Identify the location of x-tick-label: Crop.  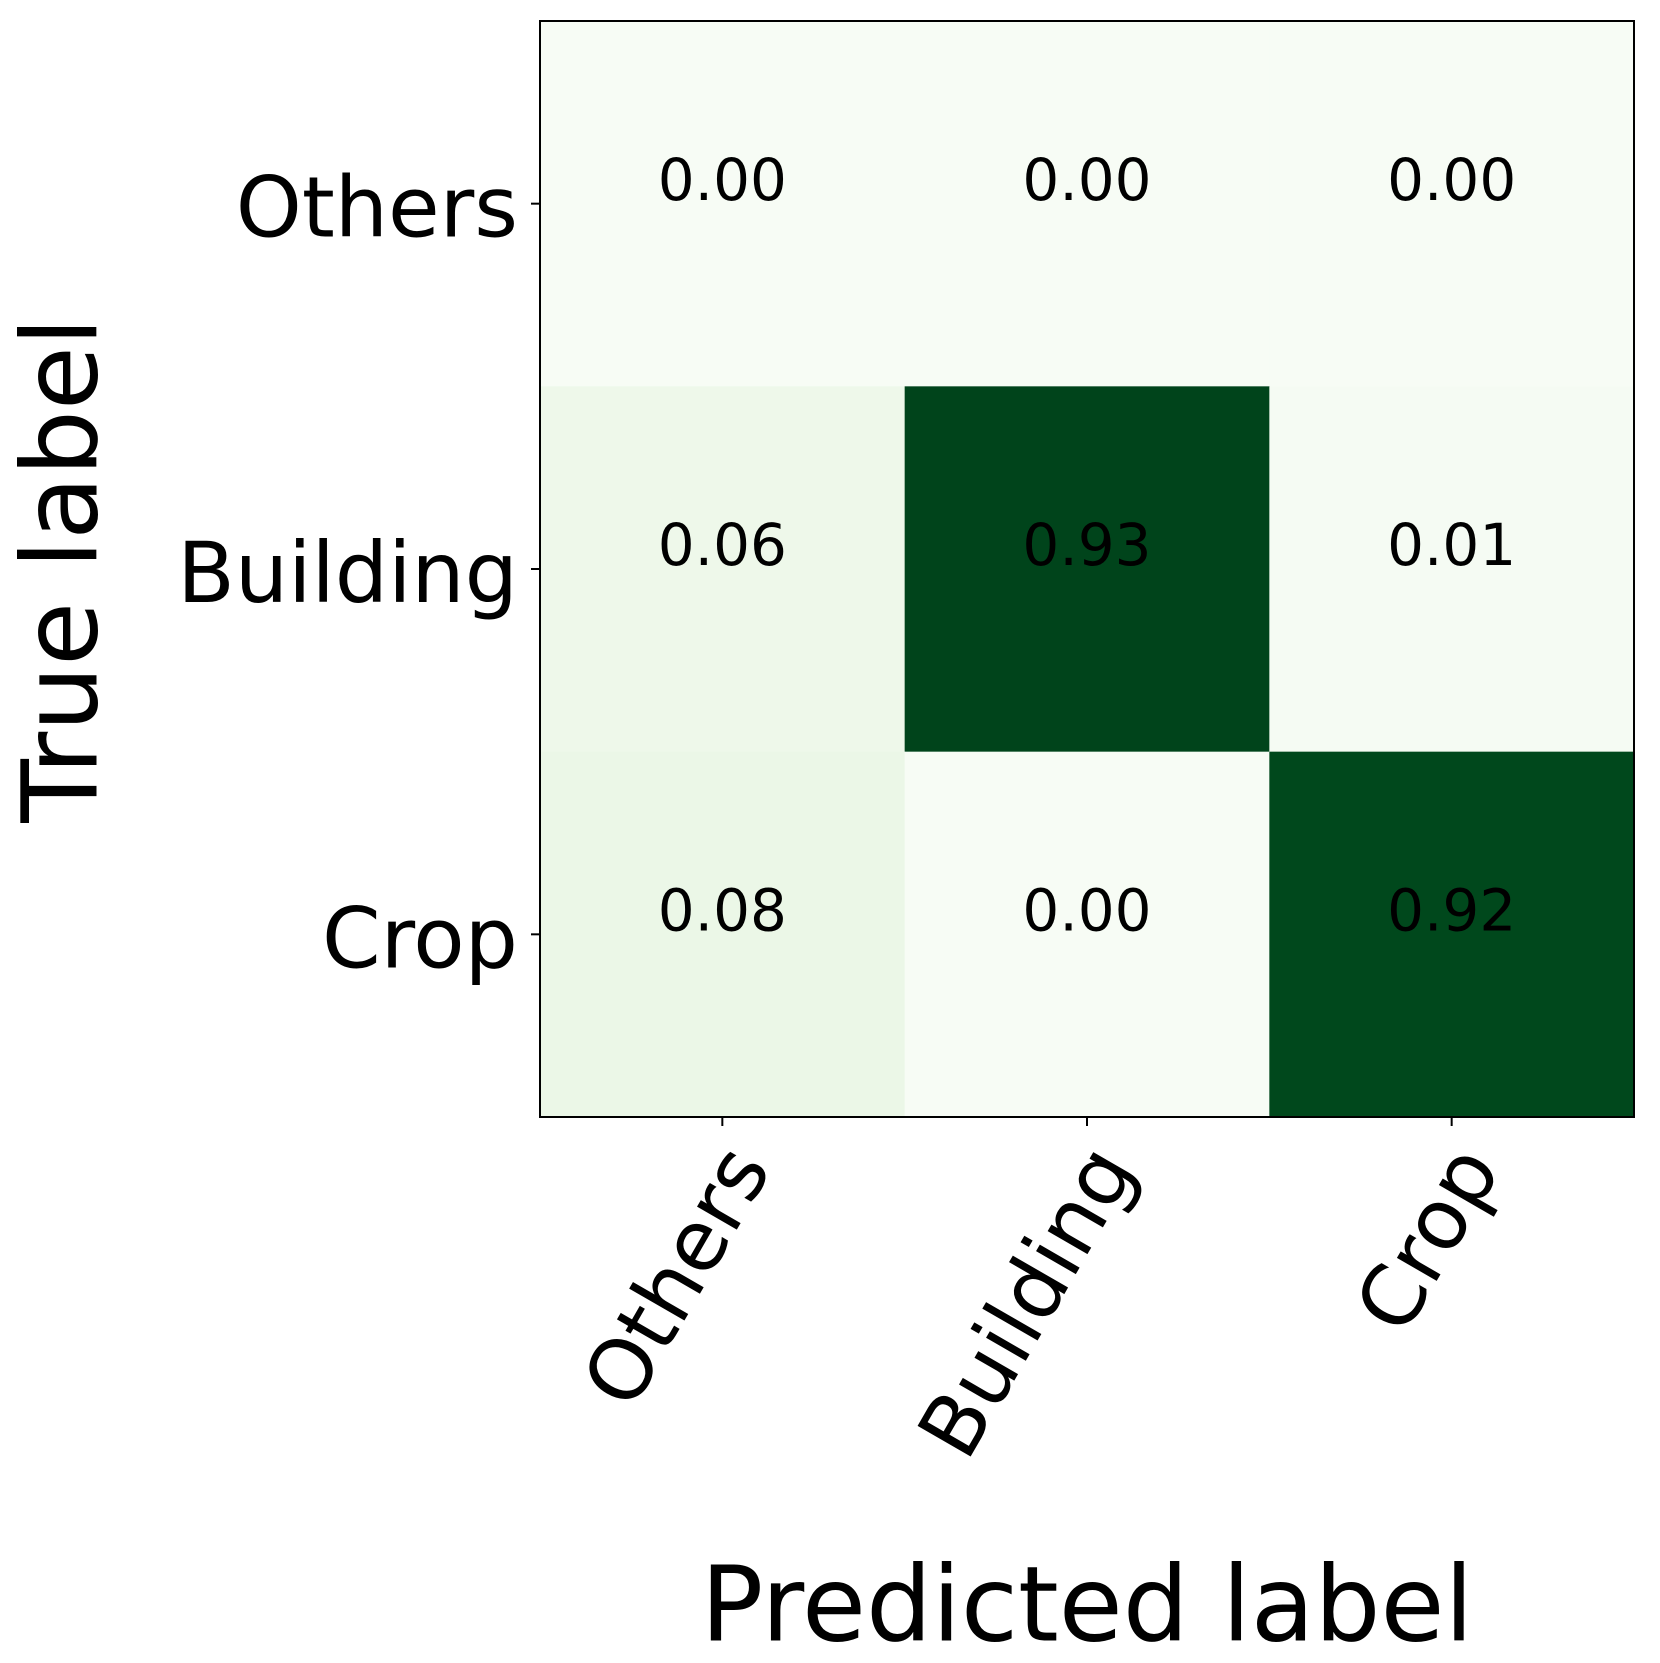
(1427, 1238).